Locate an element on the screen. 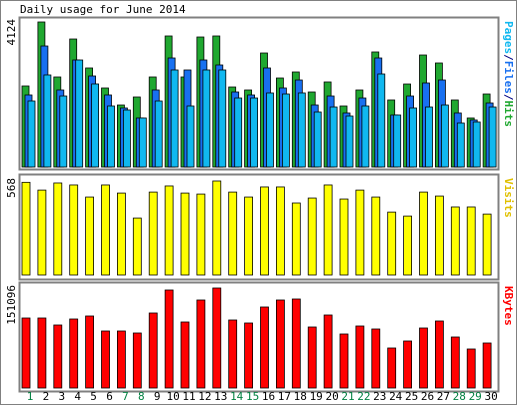  x-tick-label: 23 is located at coordinates (379, 396).